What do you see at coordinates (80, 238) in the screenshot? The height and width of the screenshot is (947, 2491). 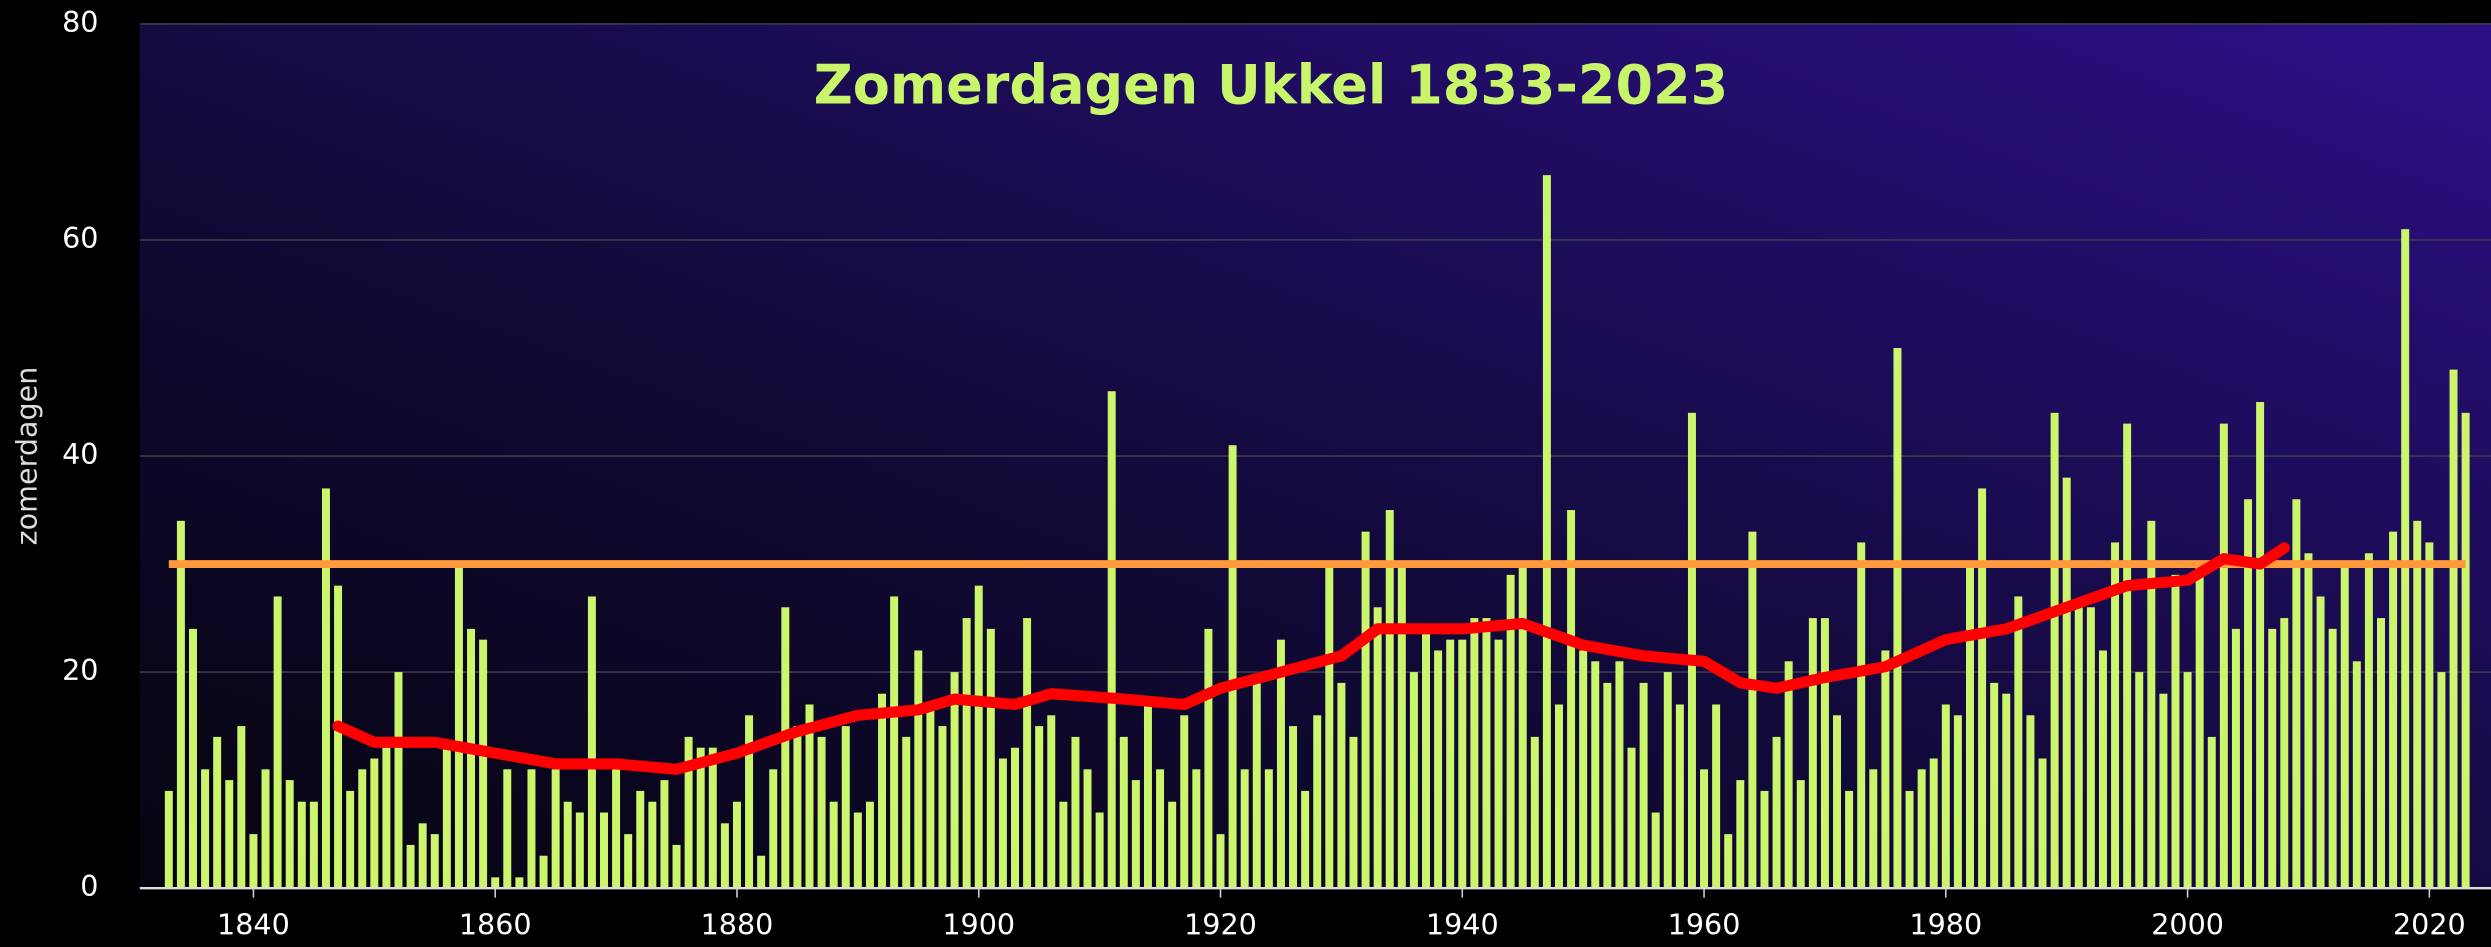 I see `y-tick-label: 60` at bounding box center [80, 238].